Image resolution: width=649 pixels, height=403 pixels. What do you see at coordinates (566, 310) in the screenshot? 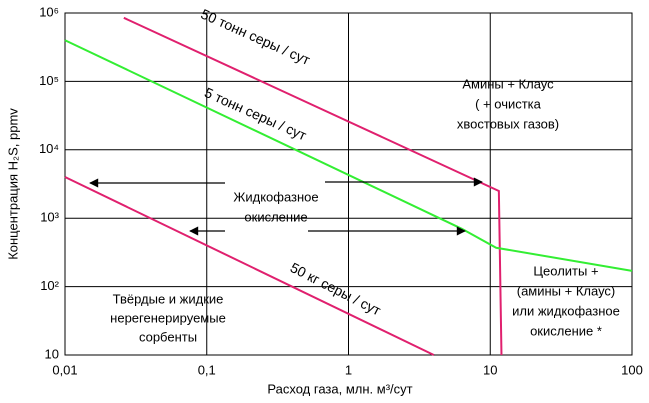
I see `annotation: или жидкофазное` at bounding box center [566, 310].